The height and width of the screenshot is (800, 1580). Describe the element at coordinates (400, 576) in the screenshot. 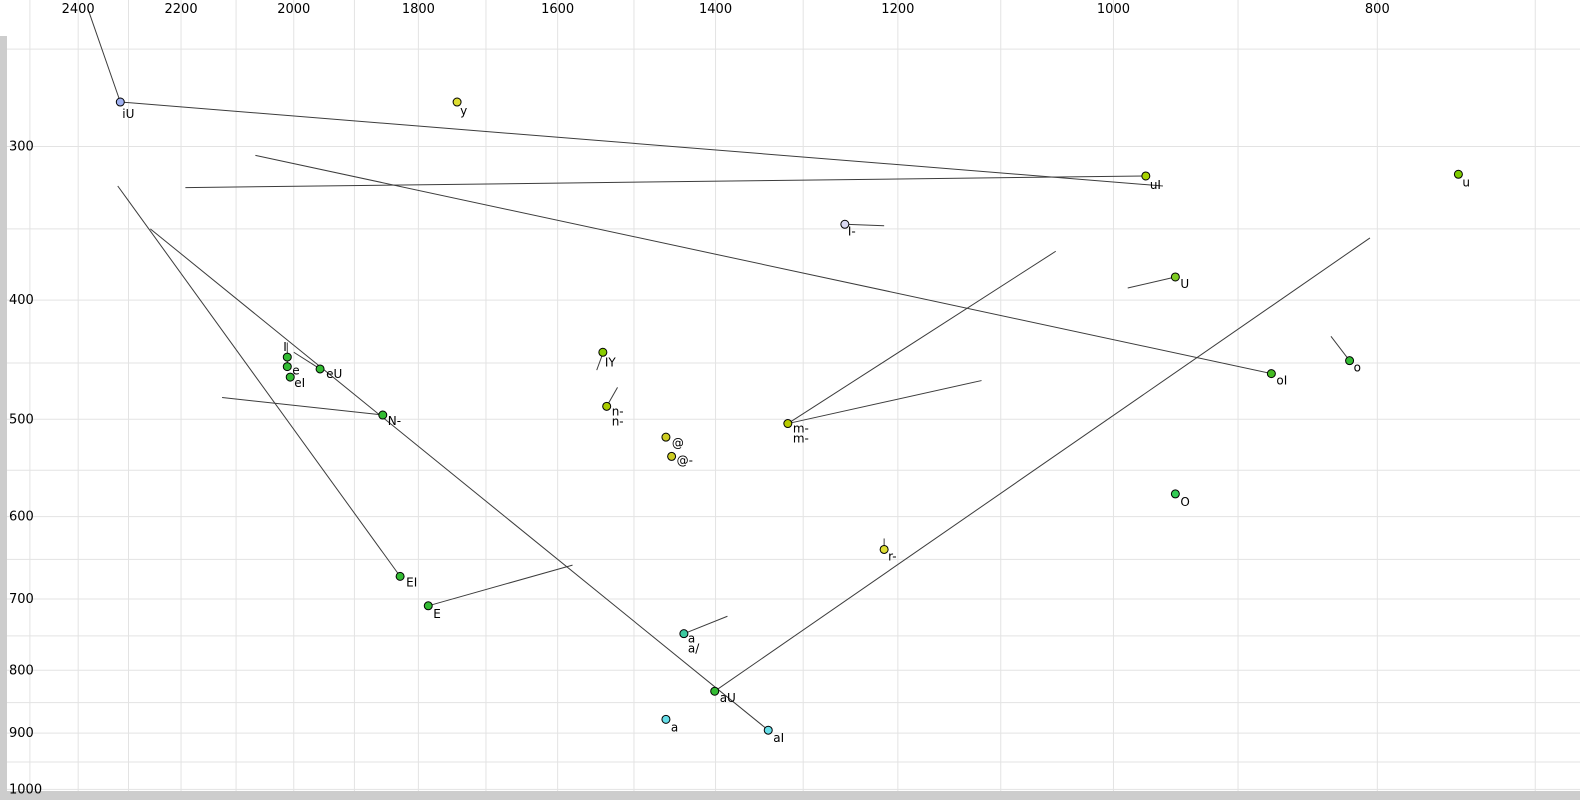

I see `vowel-point-EI` at that location.